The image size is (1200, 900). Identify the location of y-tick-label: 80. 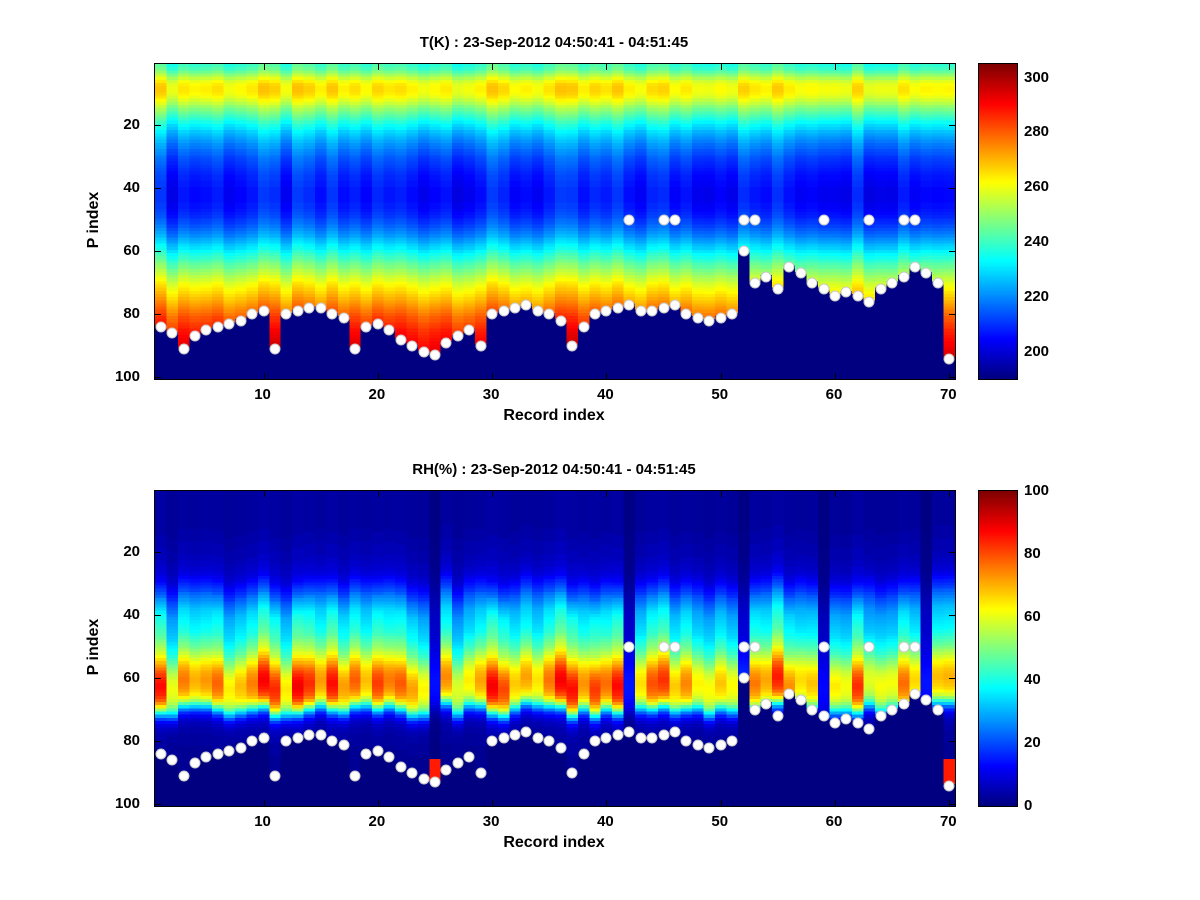
(131, 314).